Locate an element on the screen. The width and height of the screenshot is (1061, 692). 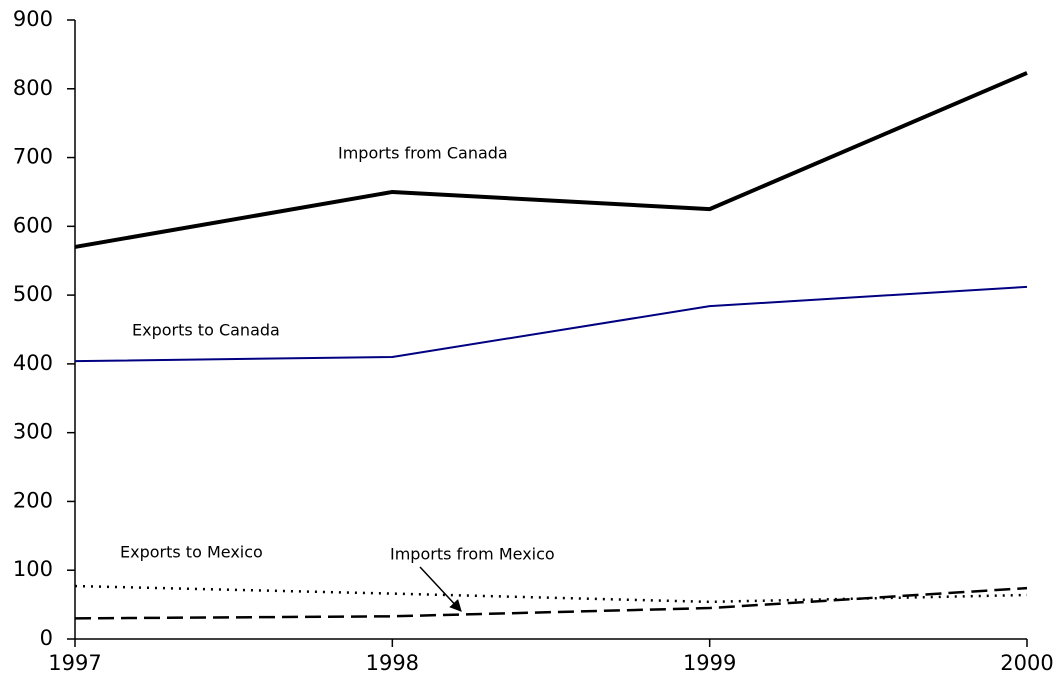
x-tick-label: 1998 is located at coordinates (392, 663).